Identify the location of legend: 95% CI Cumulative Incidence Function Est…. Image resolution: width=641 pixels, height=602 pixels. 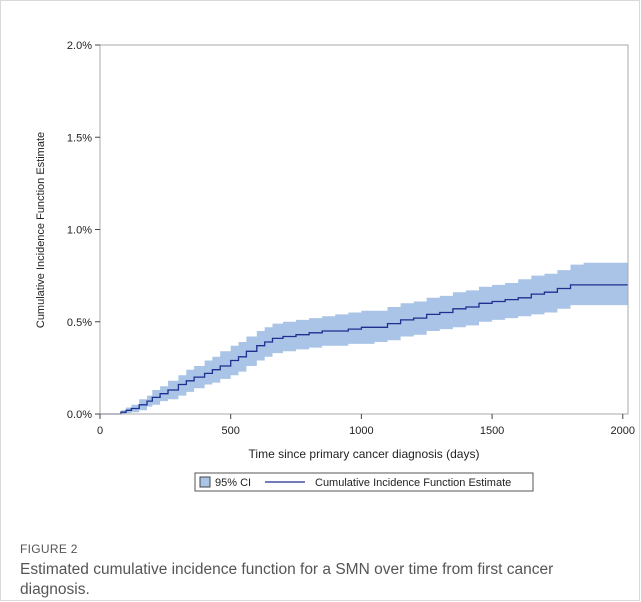
(364, 482).